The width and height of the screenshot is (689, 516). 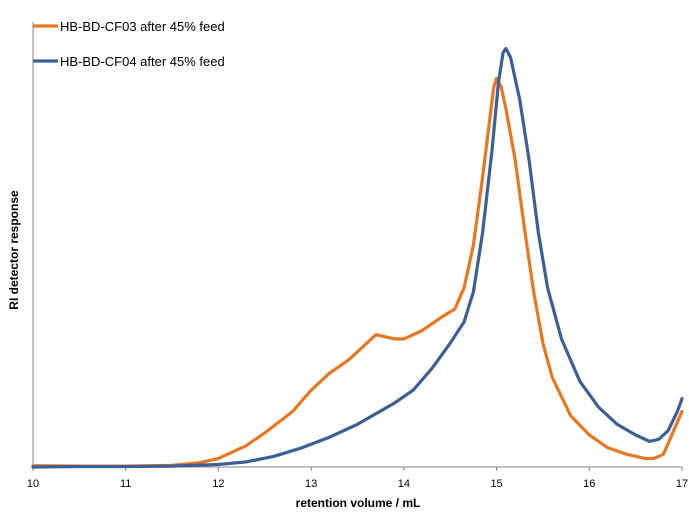 I want to click on x-tick-label: 15, so click(x=496, y=484).